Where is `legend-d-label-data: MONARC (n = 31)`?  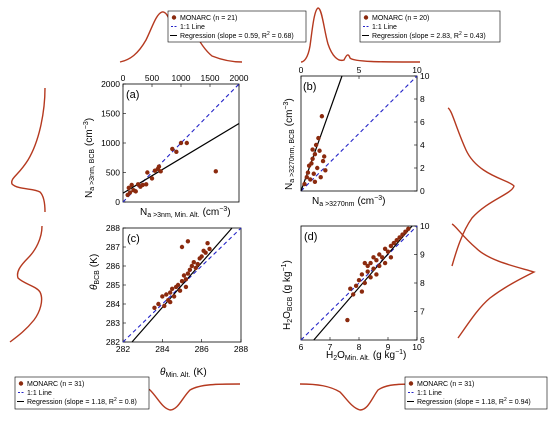 legend-d-label-data: MONARC (n = 31) is located at coordinates (445, 384).